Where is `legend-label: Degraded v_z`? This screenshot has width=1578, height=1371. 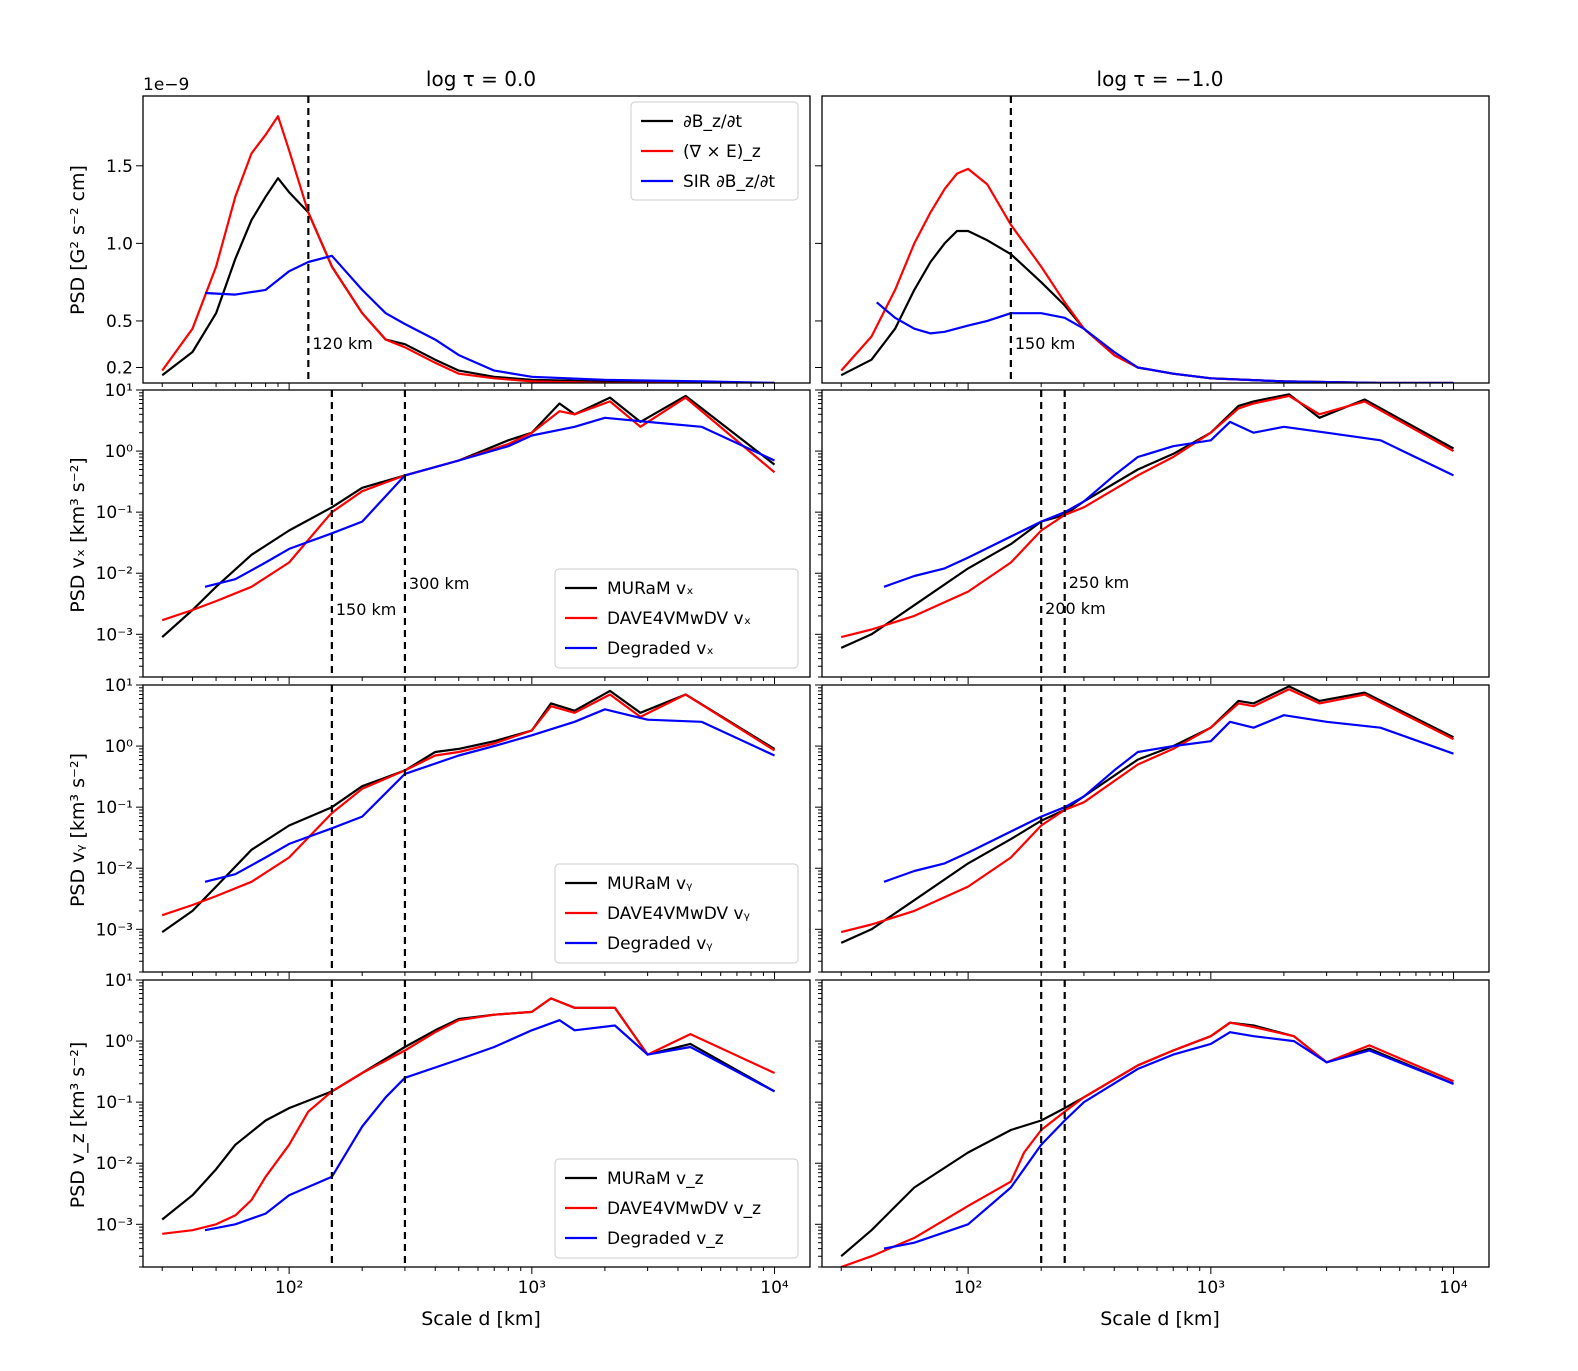 legend-label: Degraded v_z is located at coordinates (665, 1239).